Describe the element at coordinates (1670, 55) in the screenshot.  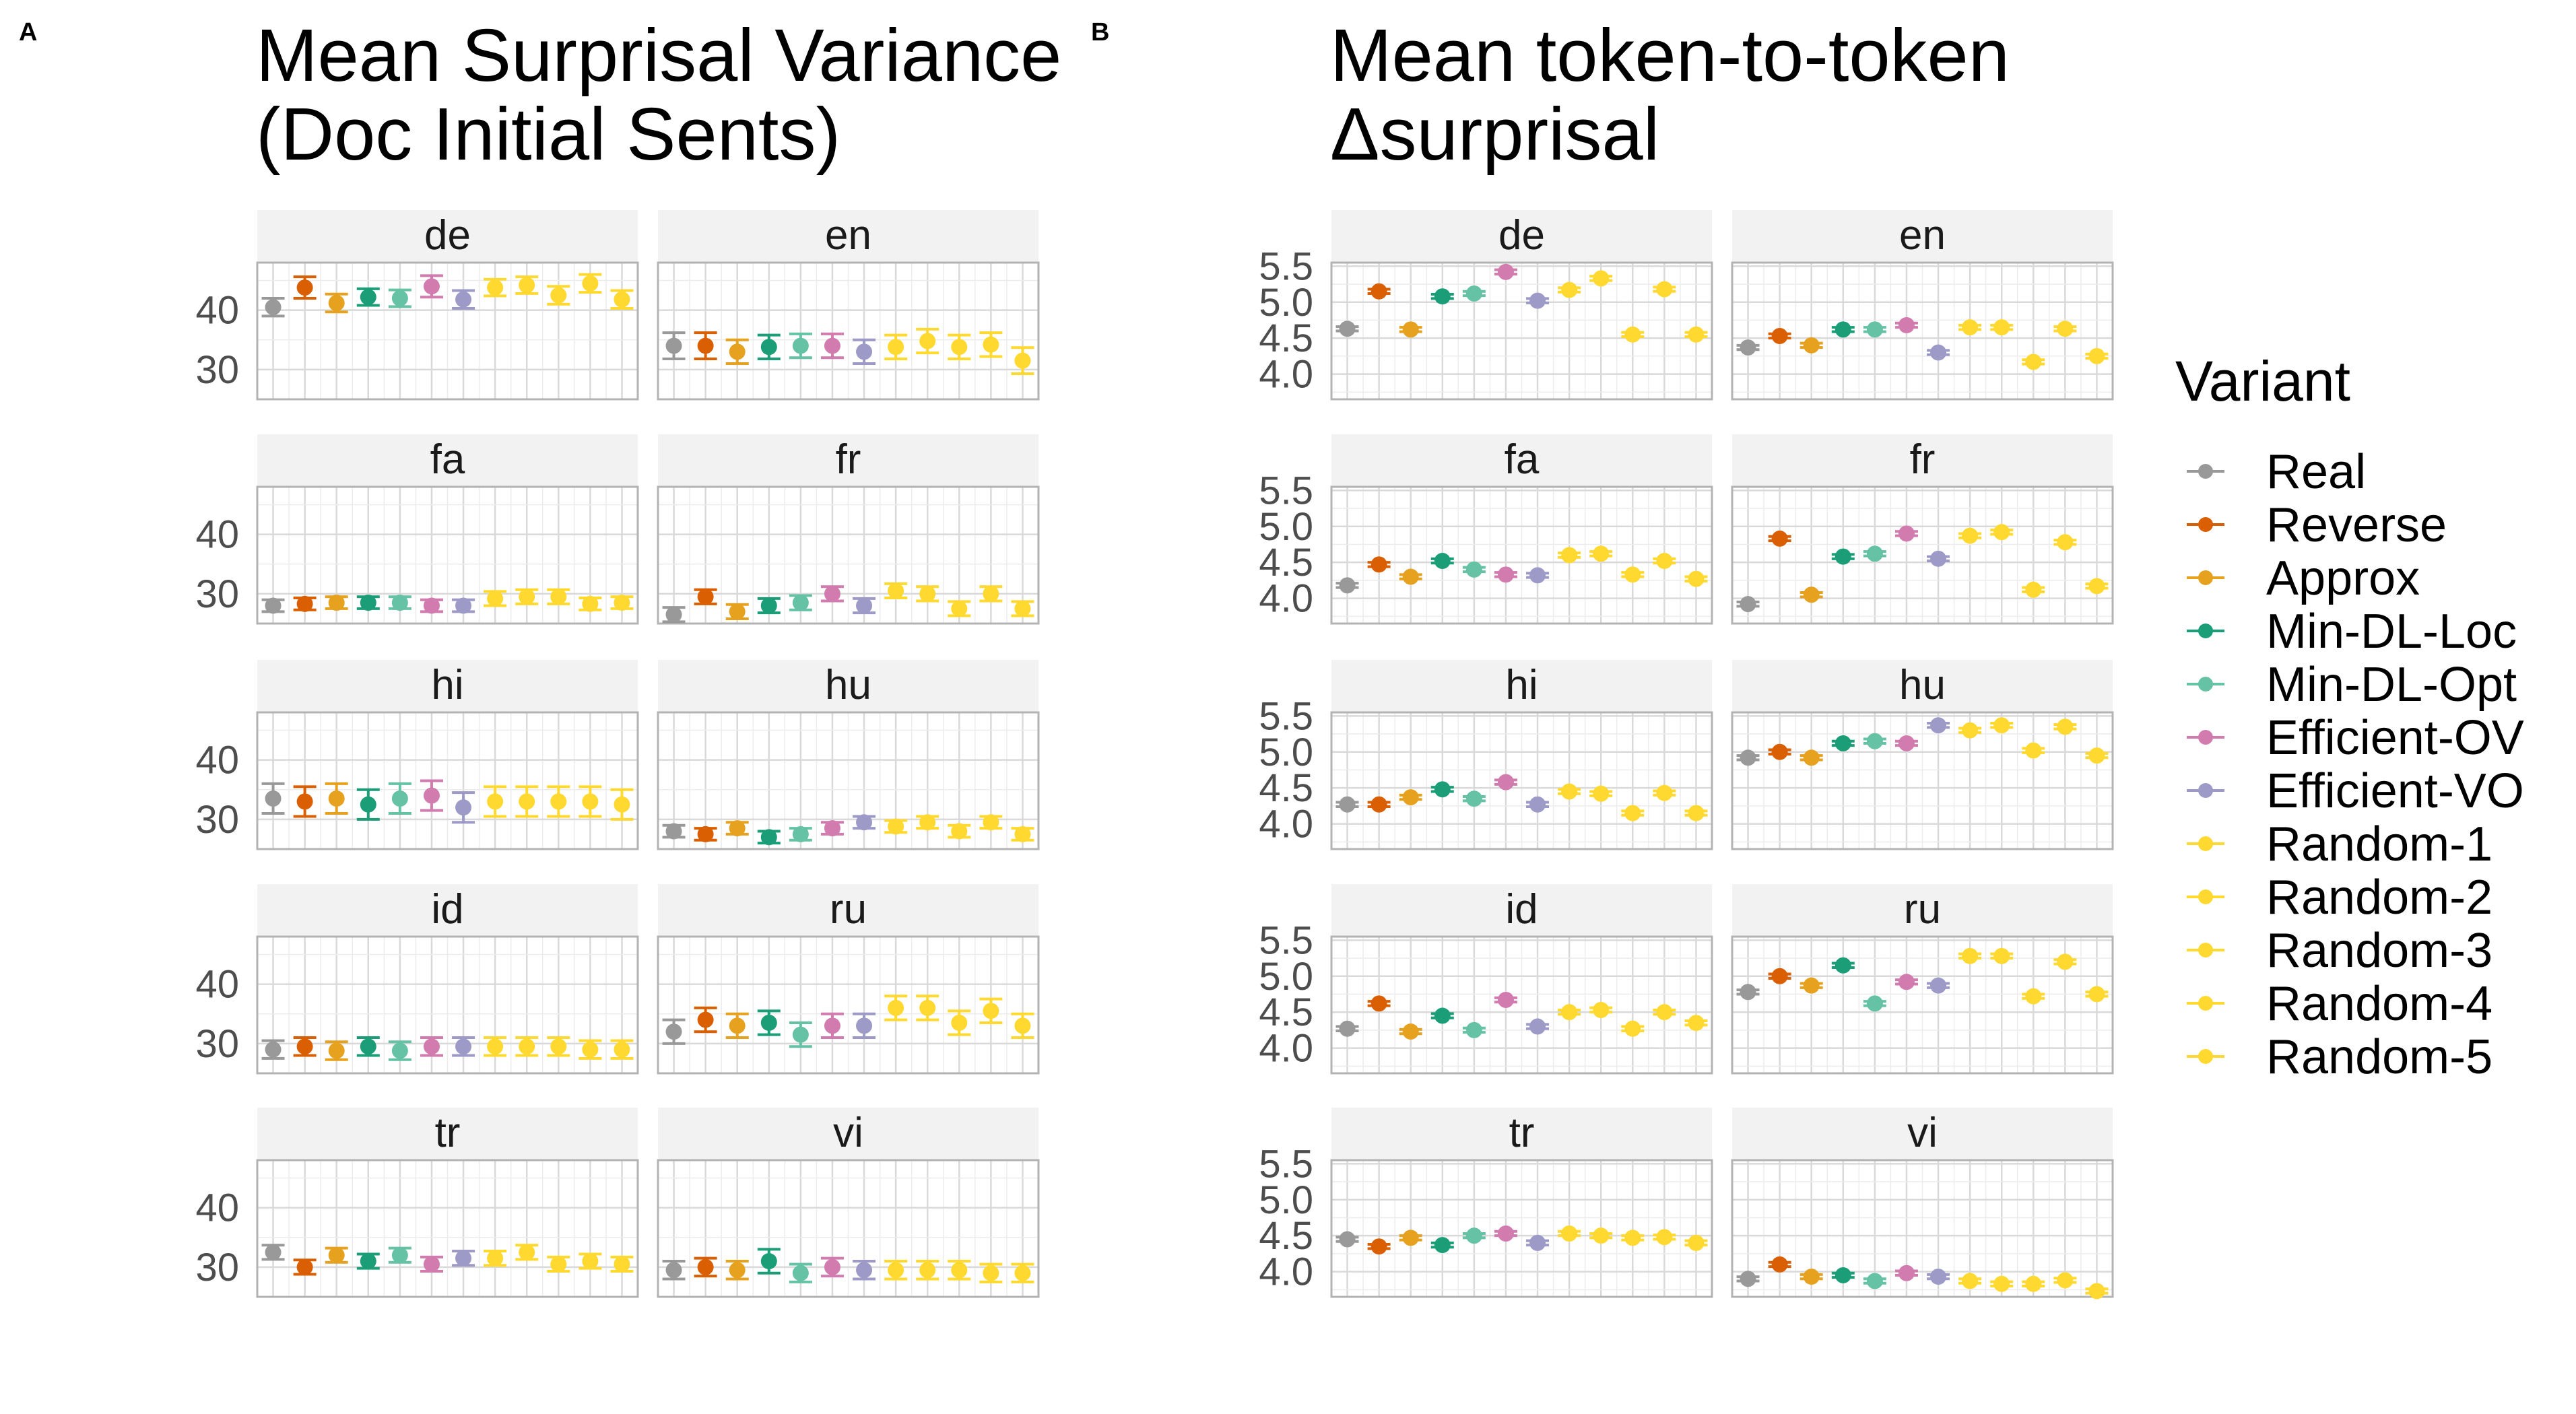
I see `panel-b-title-line1: Mean token-to-token` at that location.